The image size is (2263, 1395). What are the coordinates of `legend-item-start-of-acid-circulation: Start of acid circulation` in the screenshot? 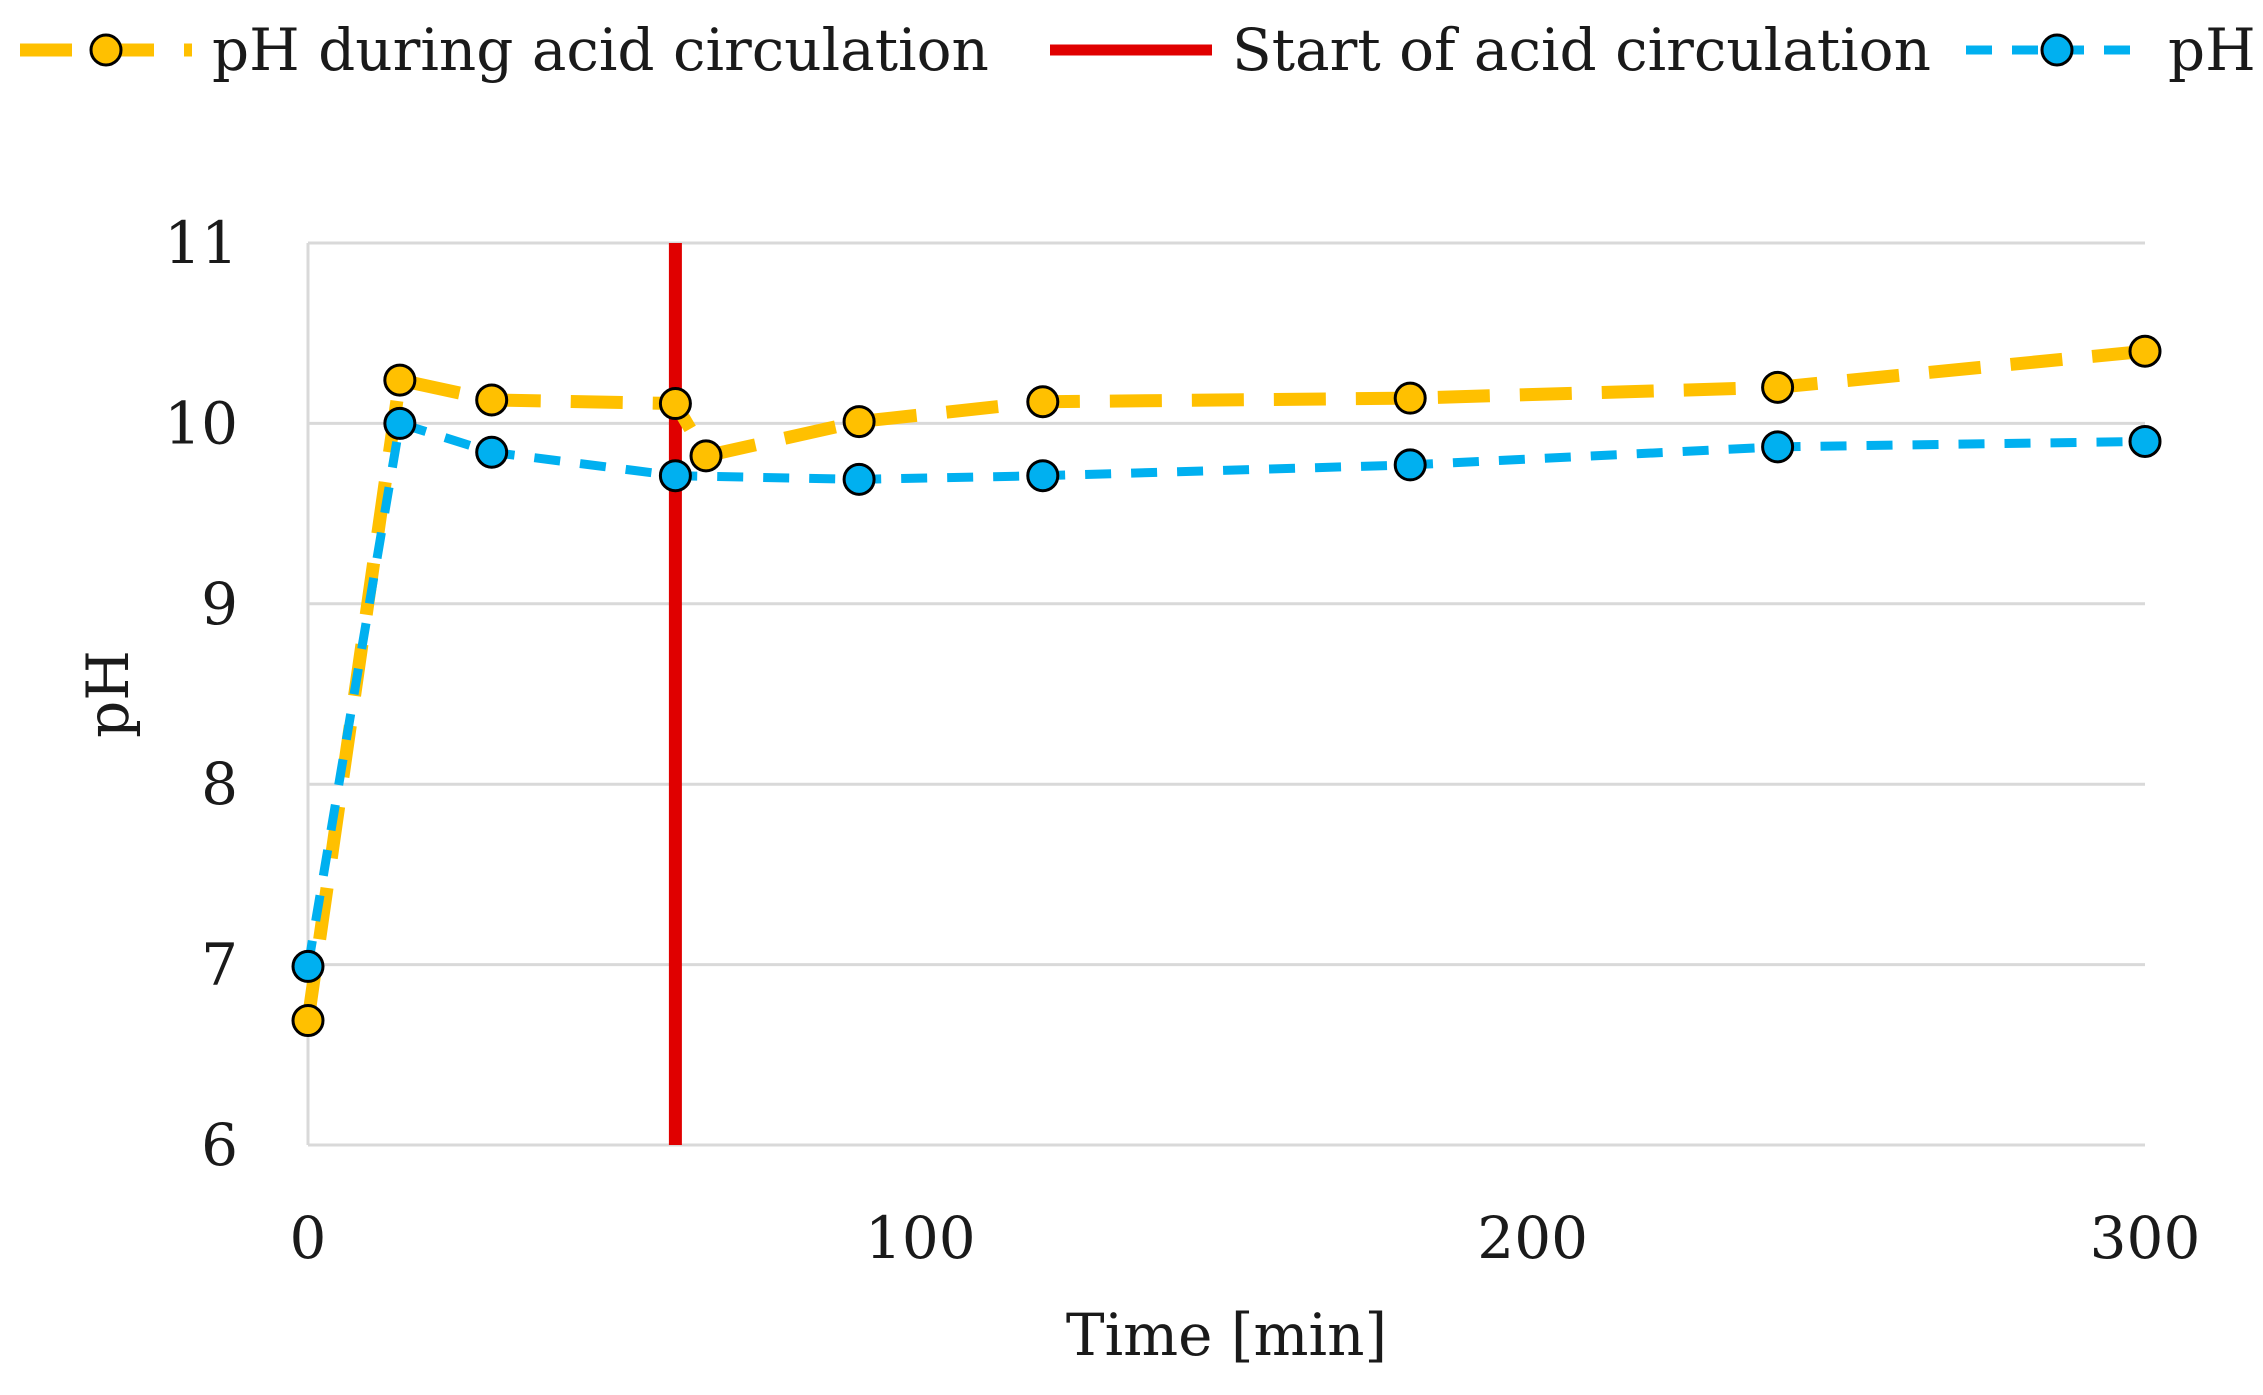 It's located at (1490, 50).